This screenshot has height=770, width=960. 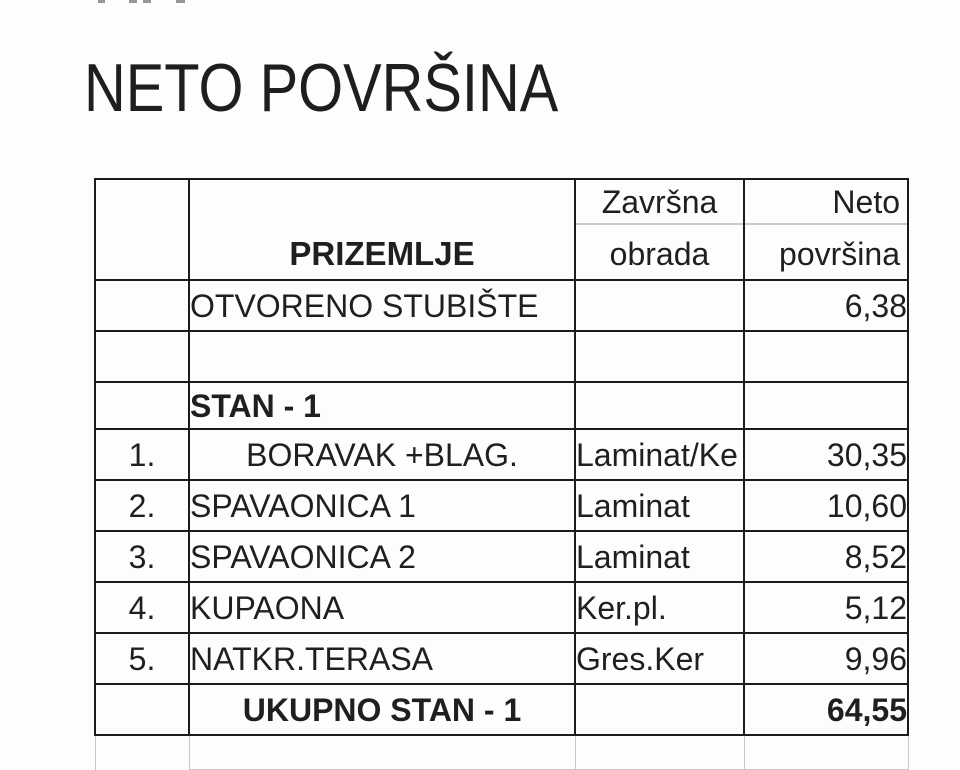 What do you see at coordinates (321, 88) in the screenshot?
I see `page-title: NETO POVRŠINA` at bounding box center [321, 88].